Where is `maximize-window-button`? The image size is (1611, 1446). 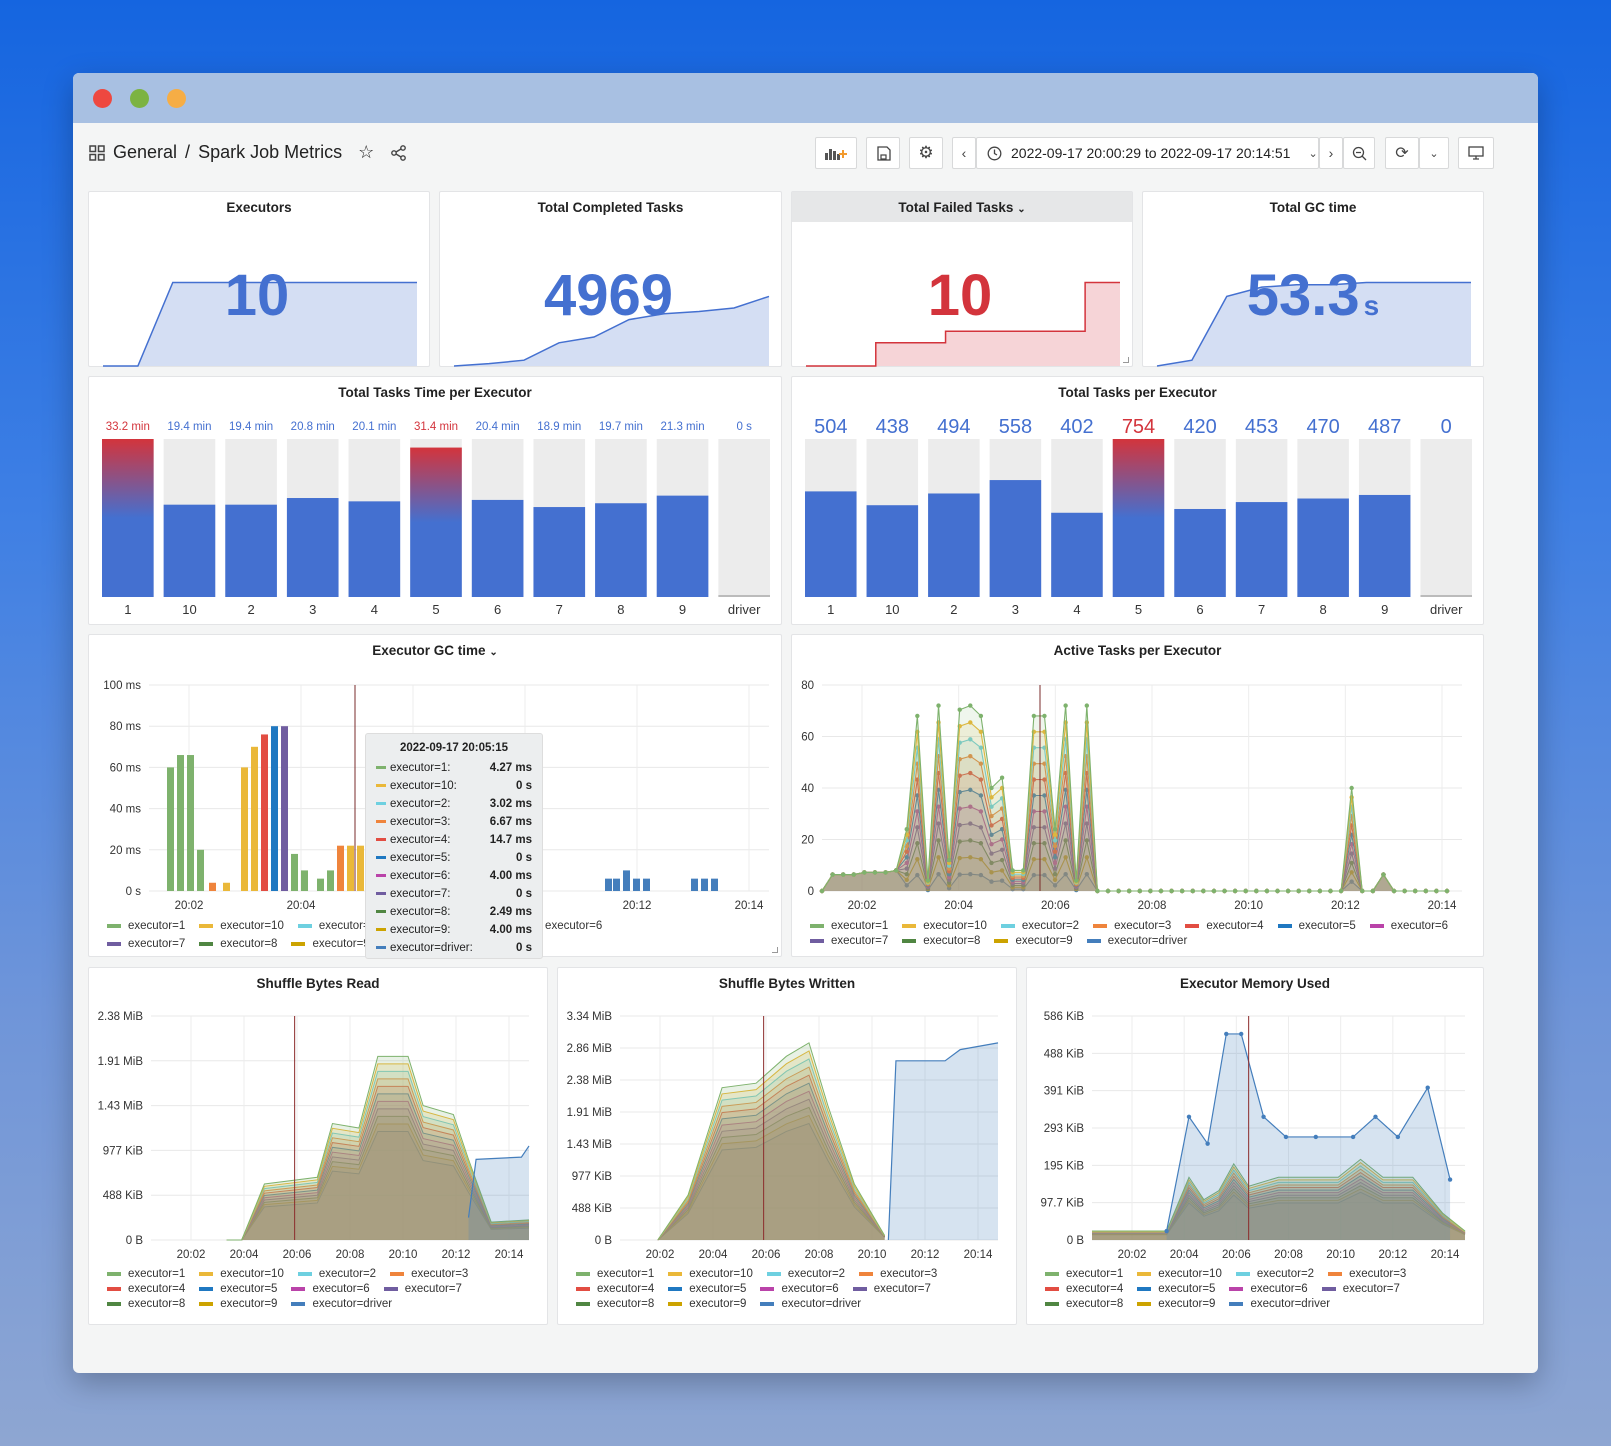
maximize-window-button is located at coordinates (176, 98).